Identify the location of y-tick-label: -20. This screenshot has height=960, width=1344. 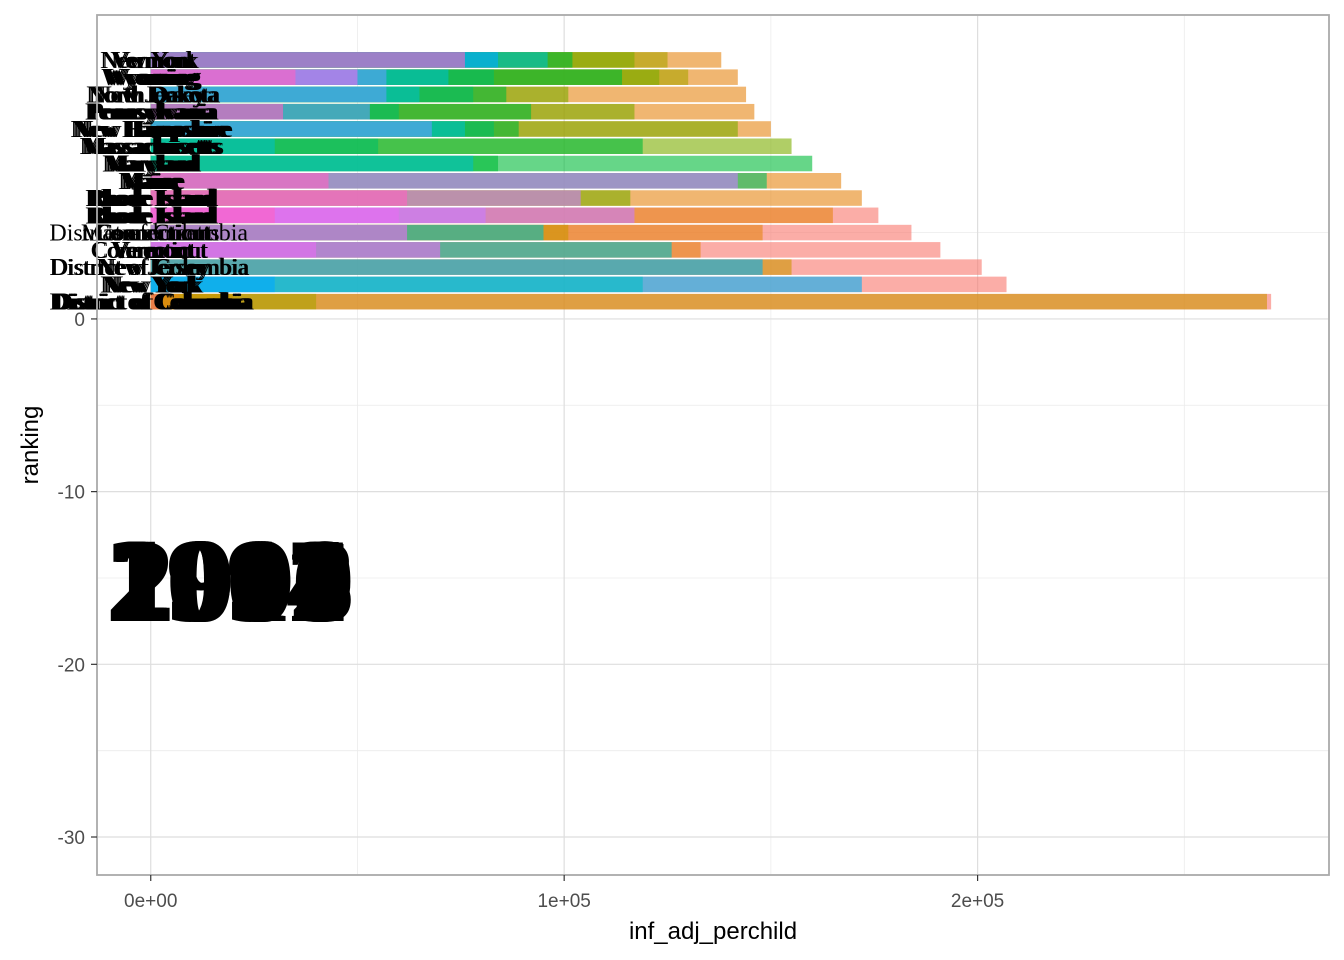
(71, 665).